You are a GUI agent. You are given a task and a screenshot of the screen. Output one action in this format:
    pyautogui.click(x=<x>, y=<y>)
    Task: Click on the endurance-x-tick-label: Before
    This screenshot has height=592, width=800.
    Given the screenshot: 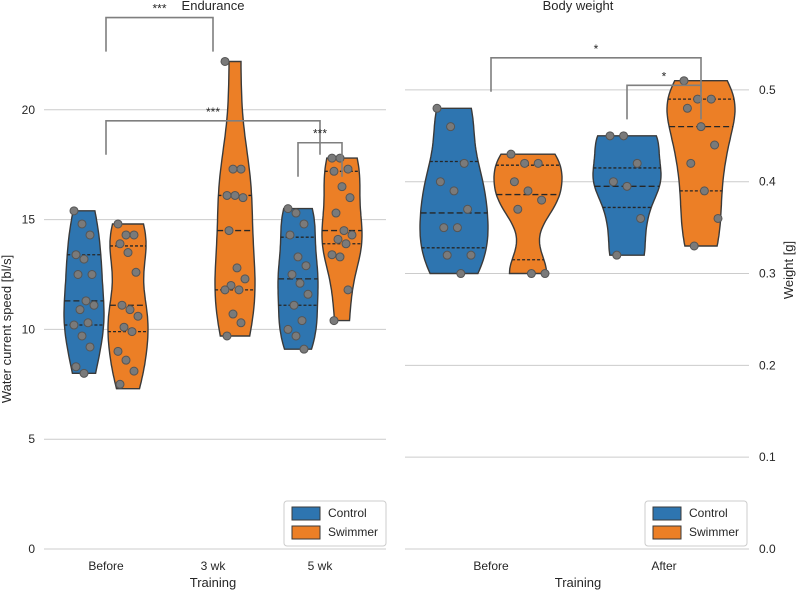 What is the action you would take?
    pyautogui.click(x=106, y=566)
    